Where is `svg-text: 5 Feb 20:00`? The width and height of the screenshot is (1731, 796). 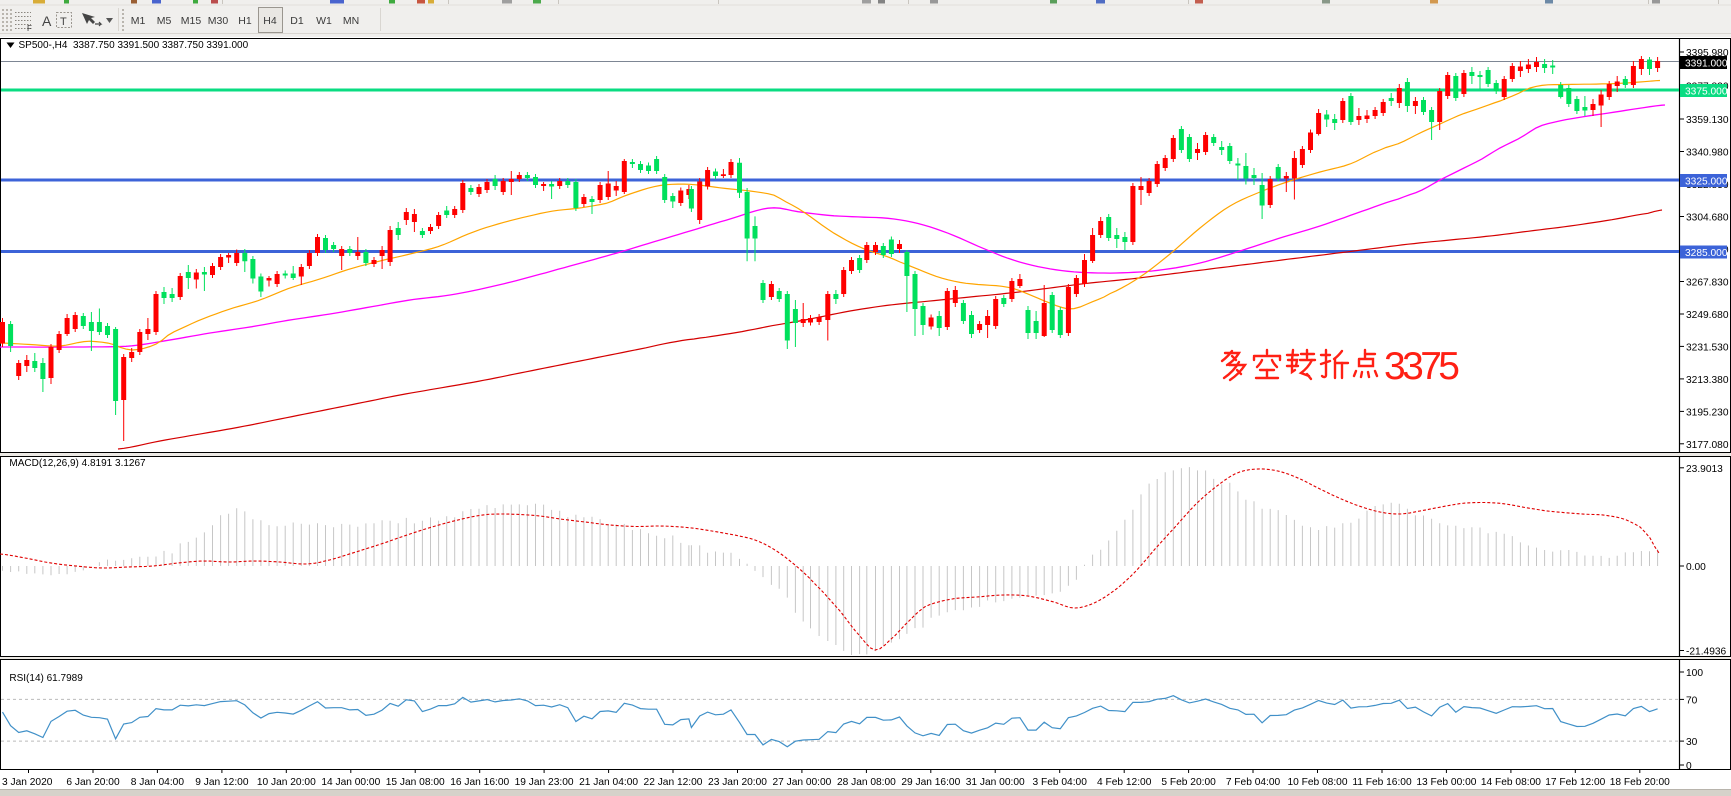
svg-text: 5 Feb 20:00 is located at coordinates (1188, 782).